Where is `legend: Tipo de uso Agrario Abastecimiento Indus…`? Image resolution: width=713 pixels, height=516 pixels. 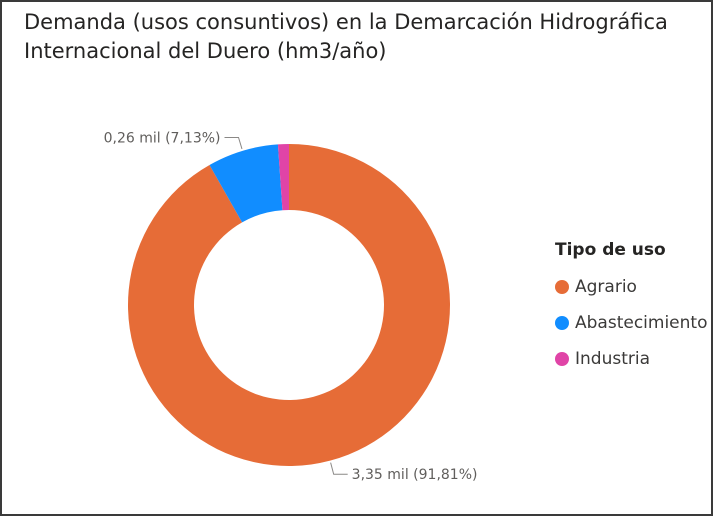
legend: Tipo de uso Agrario Abastecimiento Indus… is located at coordinates (631, 308).